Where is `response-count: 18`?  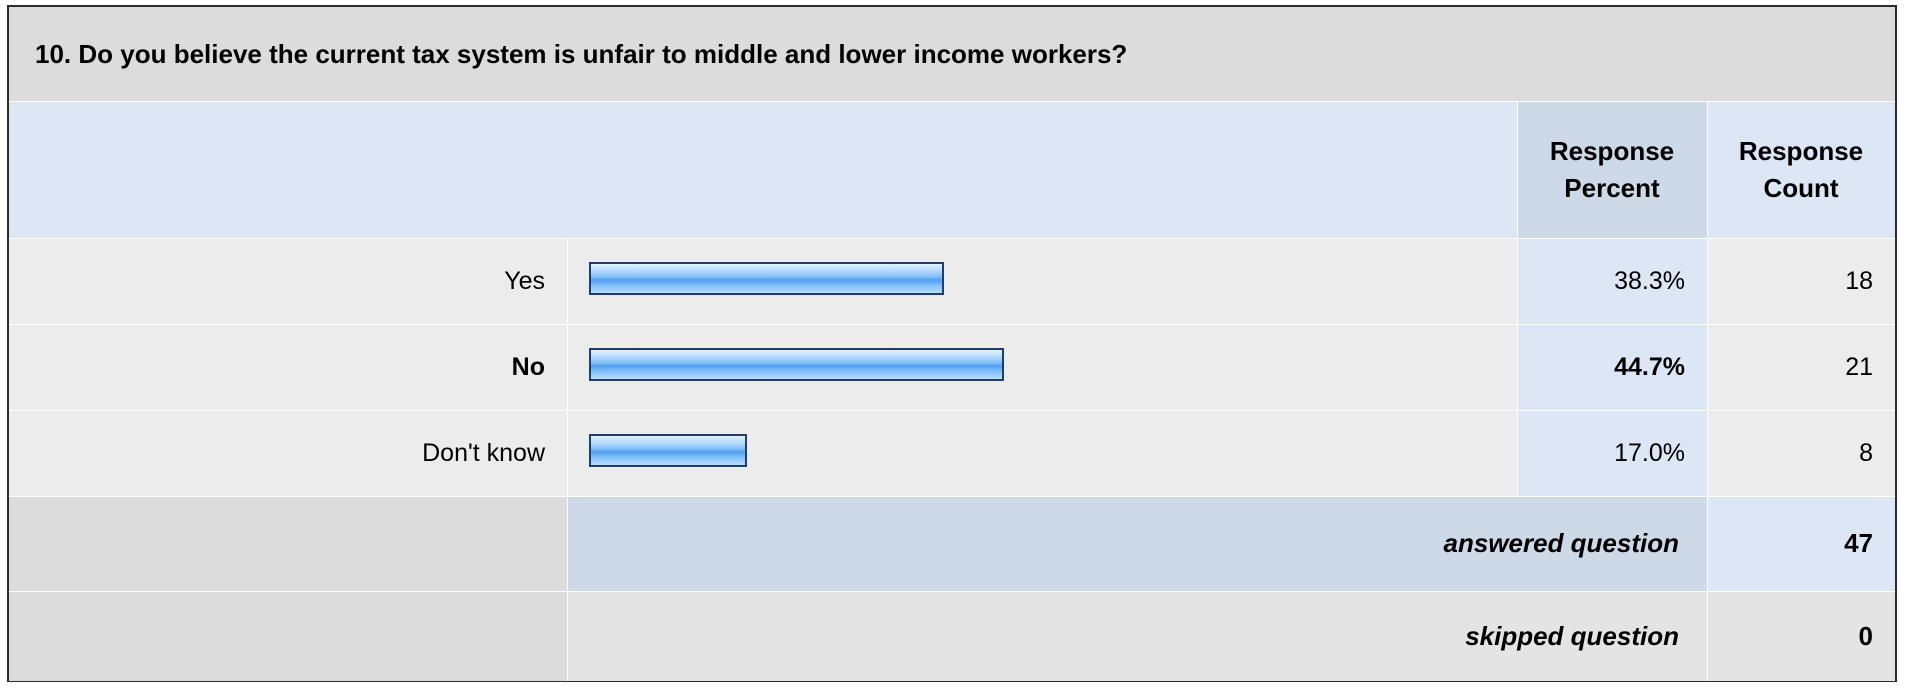
response-count: 18 is located at coordinates (1801, 281).